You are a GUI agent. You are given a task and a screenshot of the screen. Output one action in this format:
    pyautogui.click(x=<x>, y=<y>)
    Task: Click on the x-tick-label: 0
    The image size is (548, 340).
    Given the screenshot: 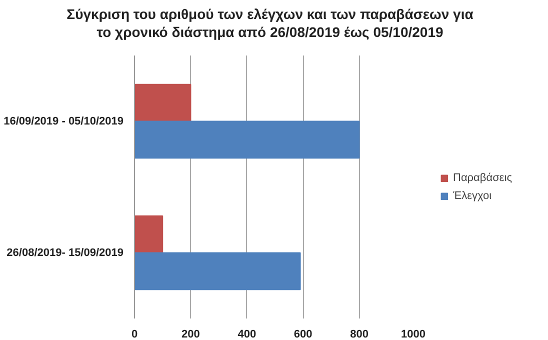 What is the action you would take?
    pyautogui.click(x=134, y=334)
    